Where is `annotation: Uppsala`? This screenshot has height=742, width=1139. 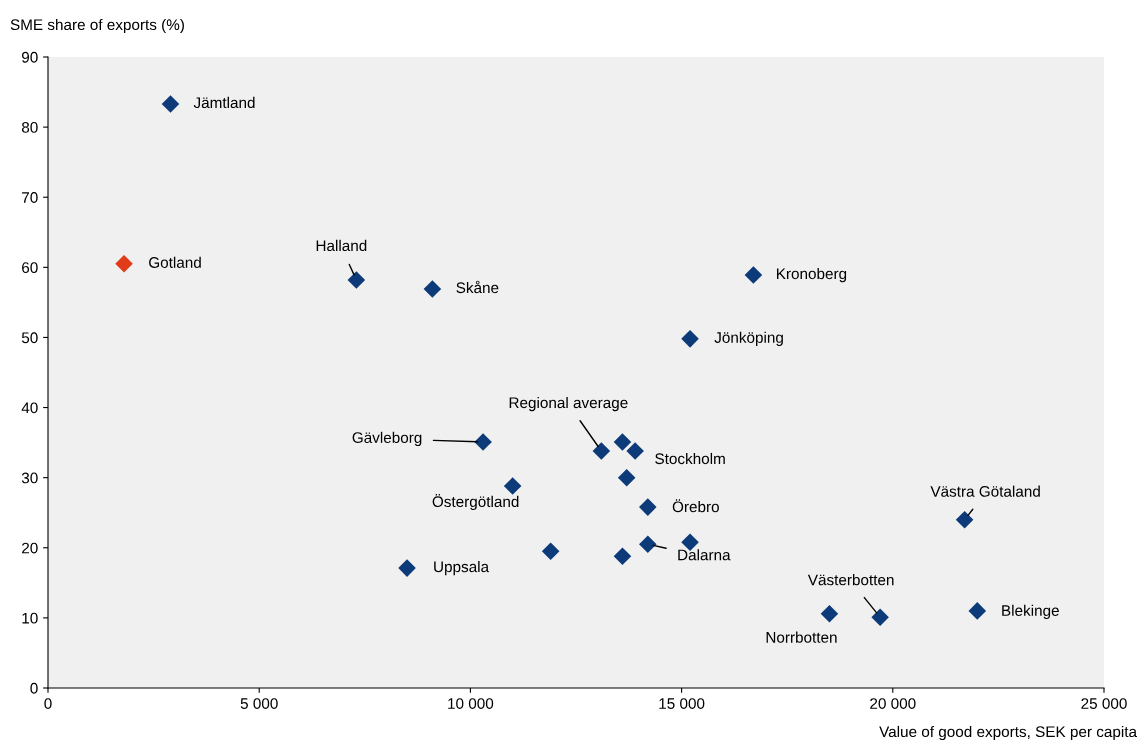
annotation: Uppsala is located at coordinates (462, 568).